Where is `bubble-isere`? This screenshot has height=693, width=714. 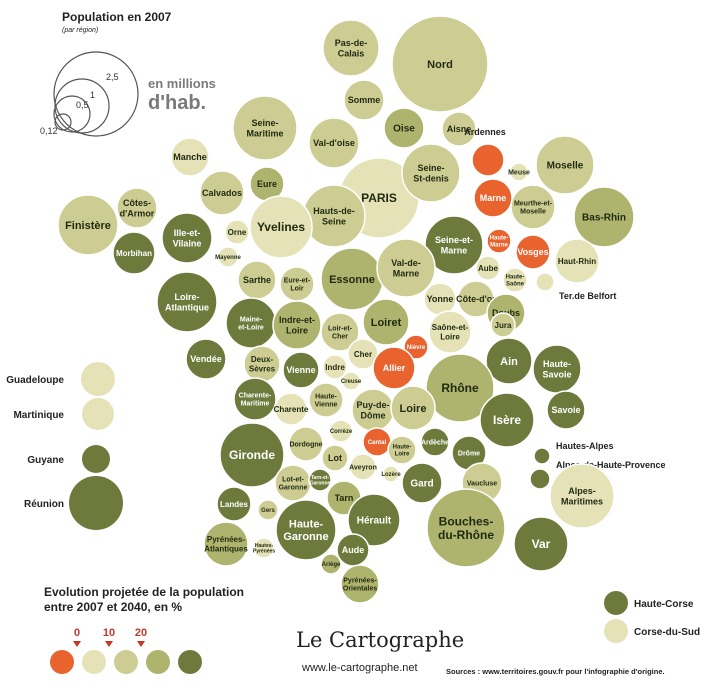
bubble-isere is located at coordinates (507, 420).